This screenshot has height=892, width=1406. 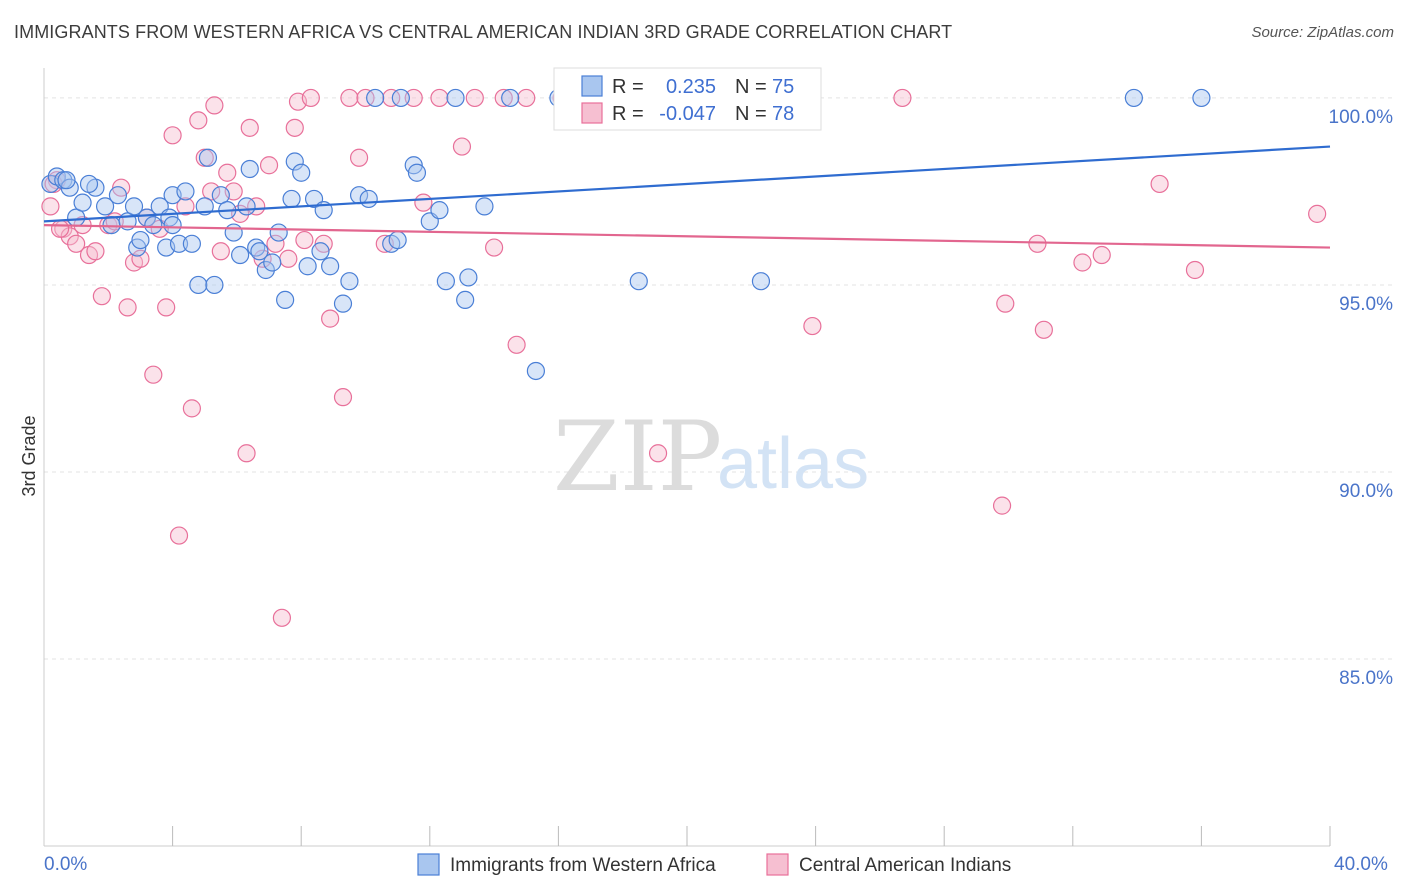 What do you see at coordinates (783, 87) in the screenshot?
I see `stats-n-value-blue: 75` at bounding box center [783, 87].